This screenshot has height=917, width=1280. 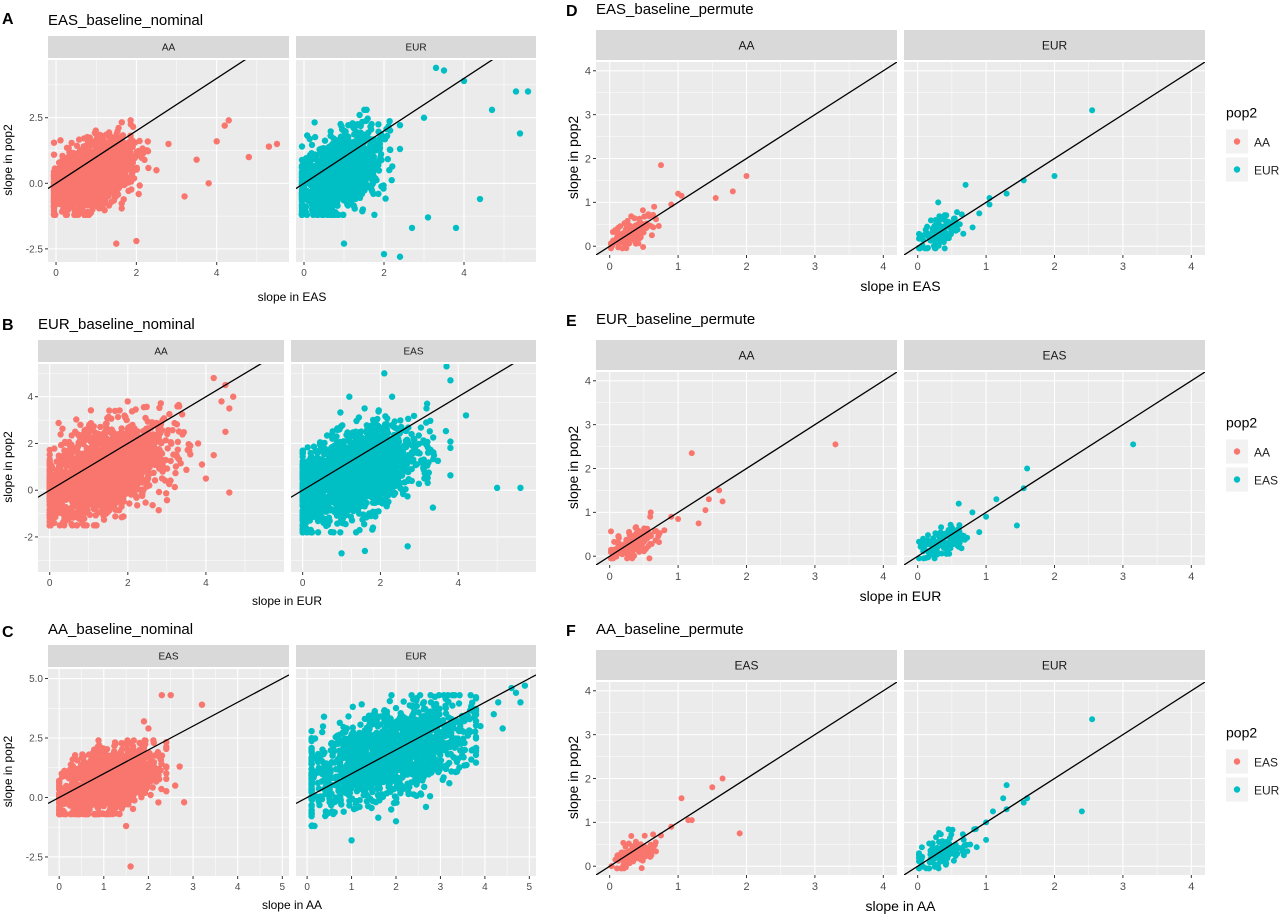 I want to click on panel-tag: A, so click(x=8, y=19).